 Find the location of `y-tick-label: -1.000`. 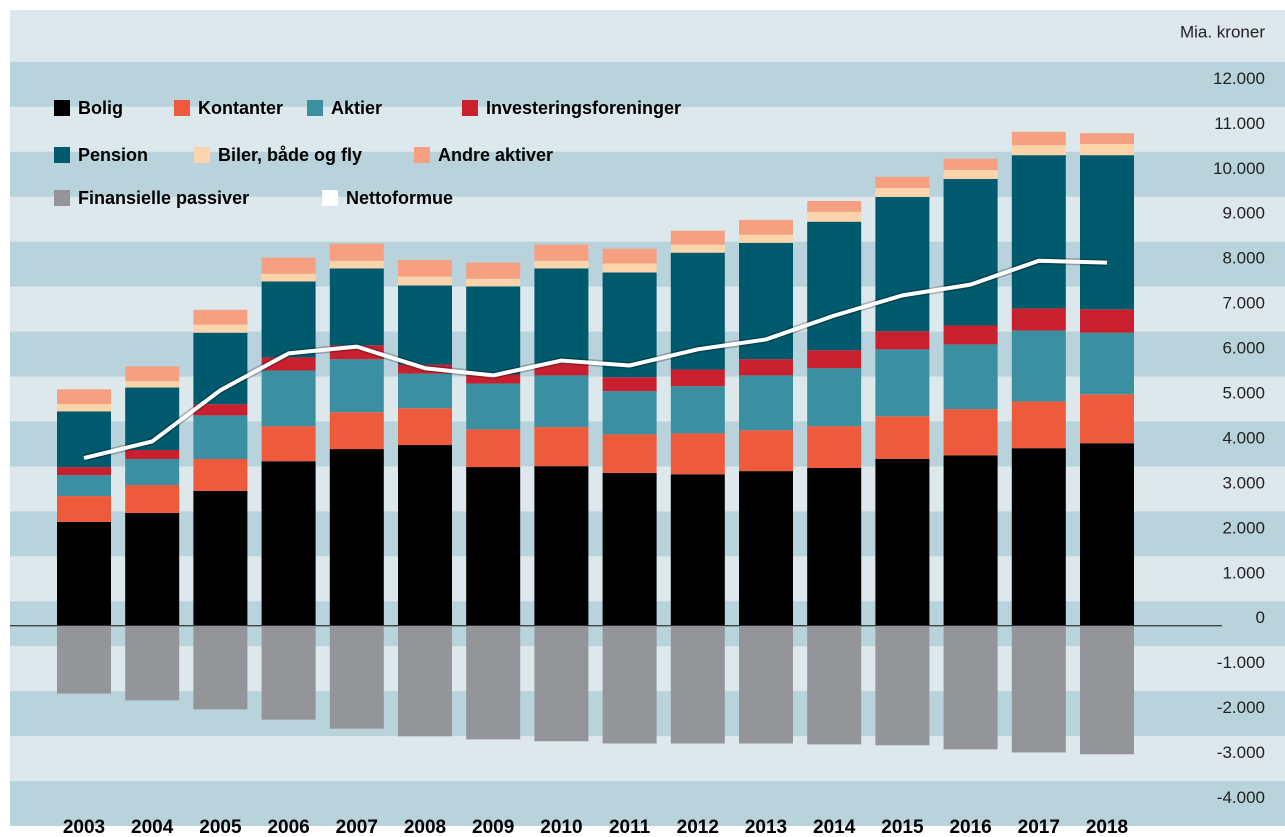

y-tick-label: -1.000 is located at coordinates (1241, 662).